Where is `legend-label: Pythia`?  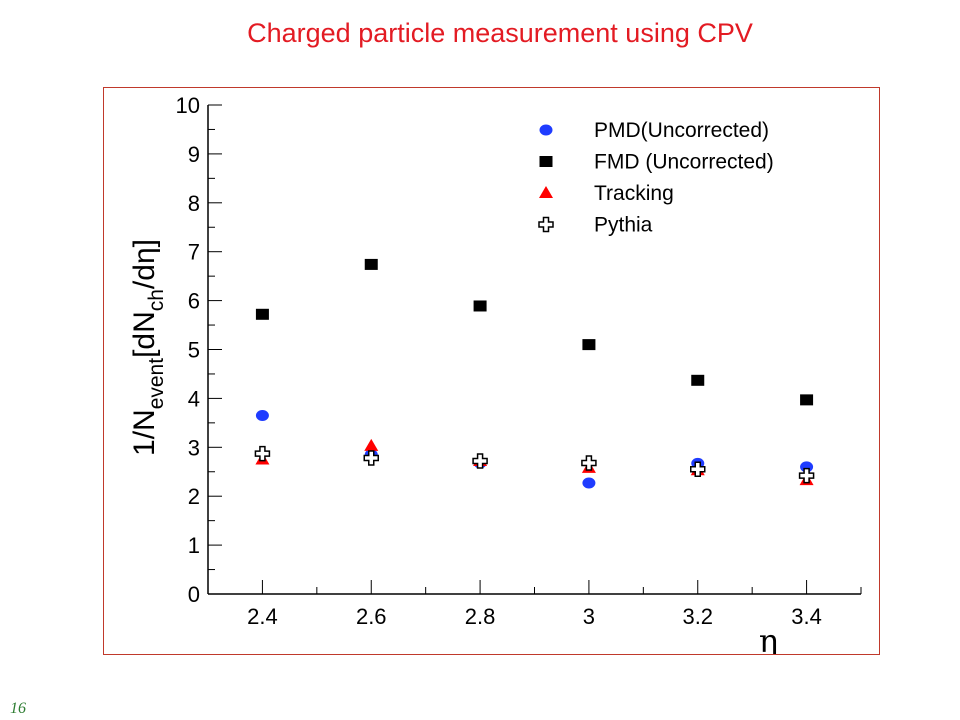 legend-label: Pythia is located at coordinates (623, 225).